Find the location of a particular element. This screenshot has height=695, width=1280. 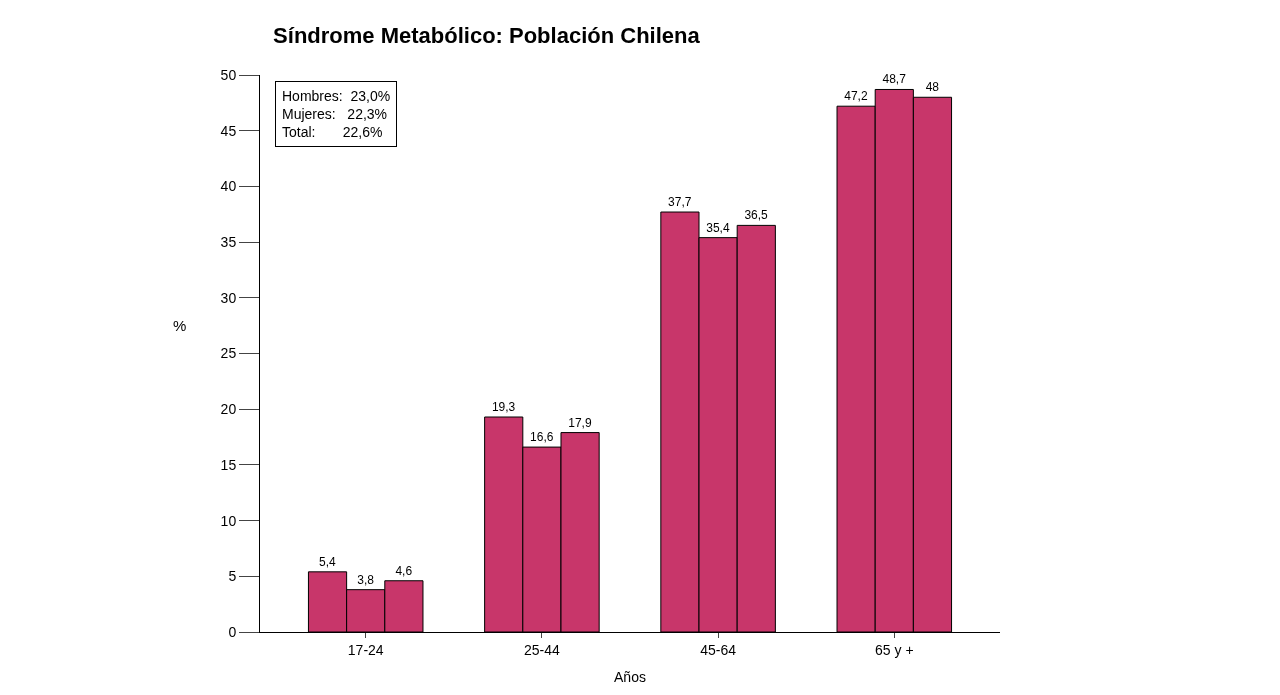

data-label: 17,9 is located at coordinates (580, 422).